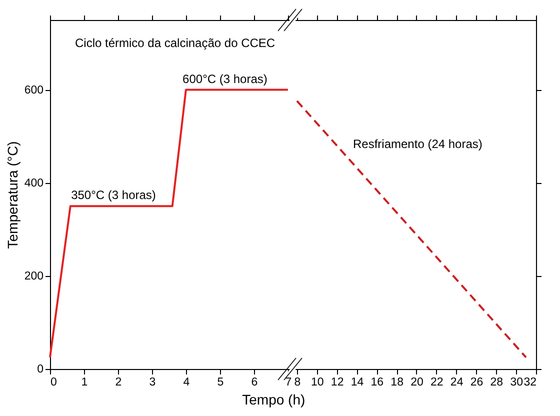 The image size is (560, 416). What do you see at coordinates (34, 276) in the screenshot?
I see `y-tick-label: 200` at bounding box center [34, 276].